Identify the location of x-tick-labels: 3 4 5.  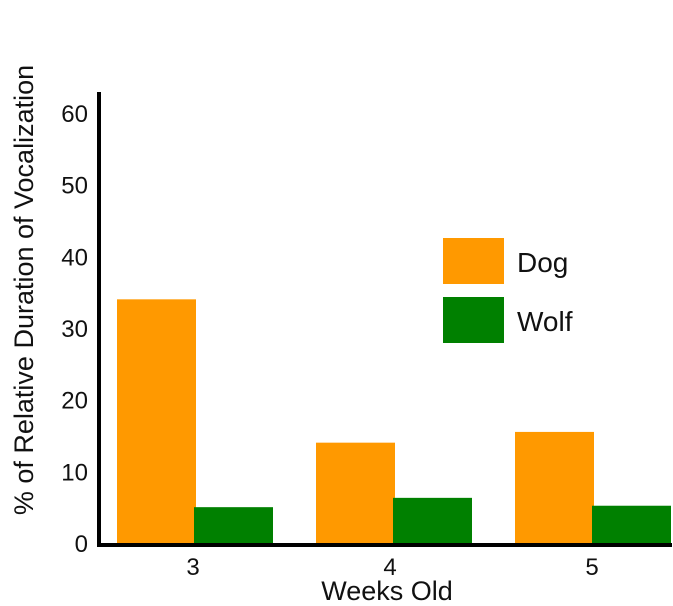
(392, 567).